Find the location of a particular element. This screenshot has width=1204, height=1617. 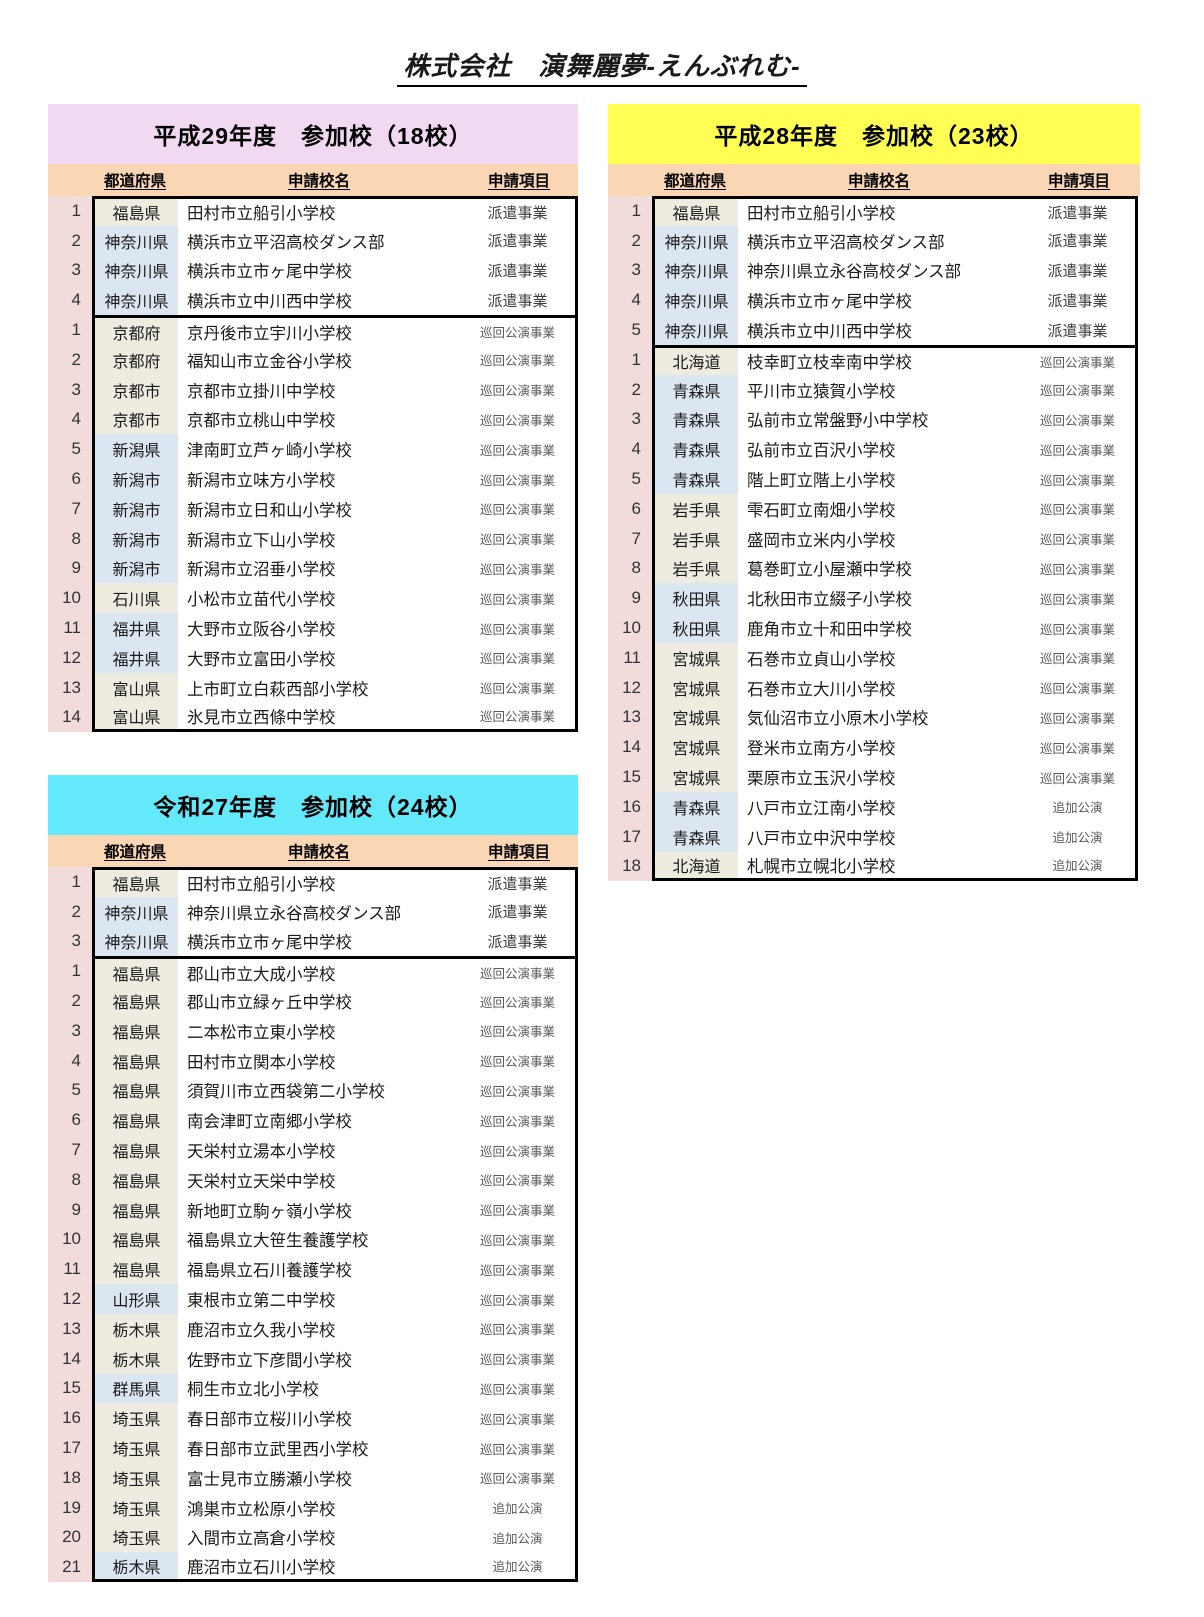

school-name-cell: 郡山市立緑ヶ丘中学校 is located at coordinates (269, 1003).